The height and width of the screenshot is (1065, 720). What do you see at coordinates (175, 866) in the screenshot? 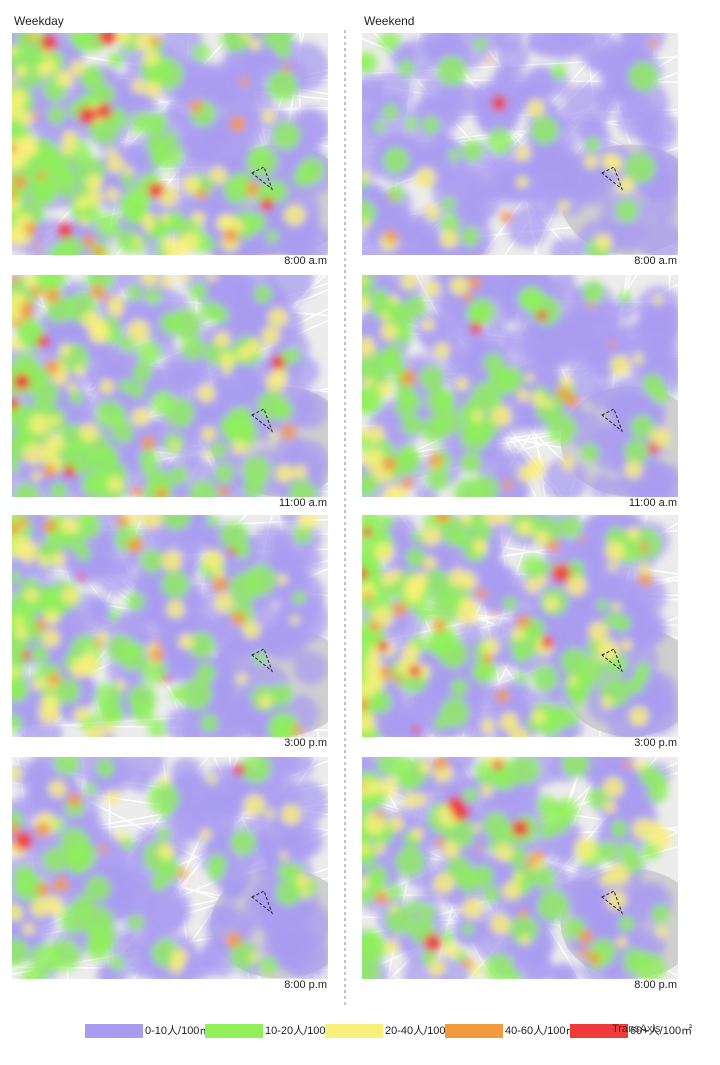
I see `map-panel` at bounding box center [175, 866].